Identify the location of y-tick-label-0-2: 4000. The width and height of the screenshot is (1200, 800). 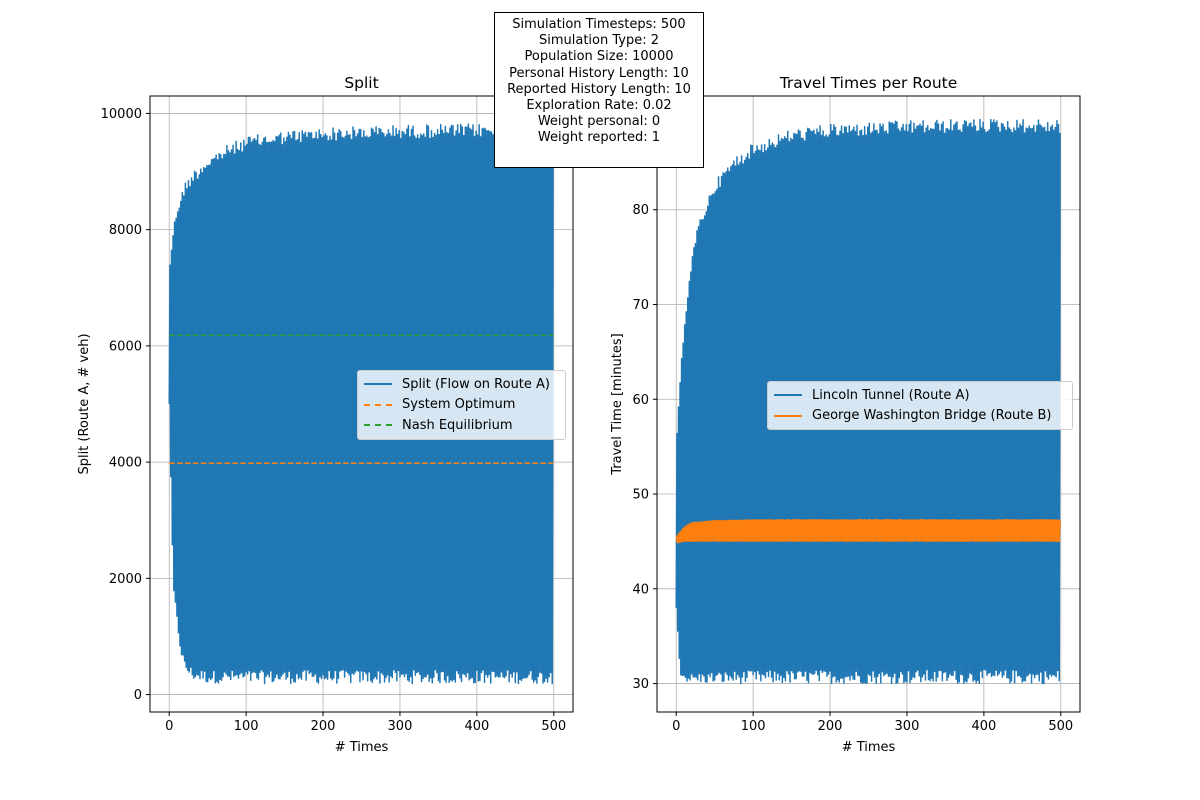
(125, 463).